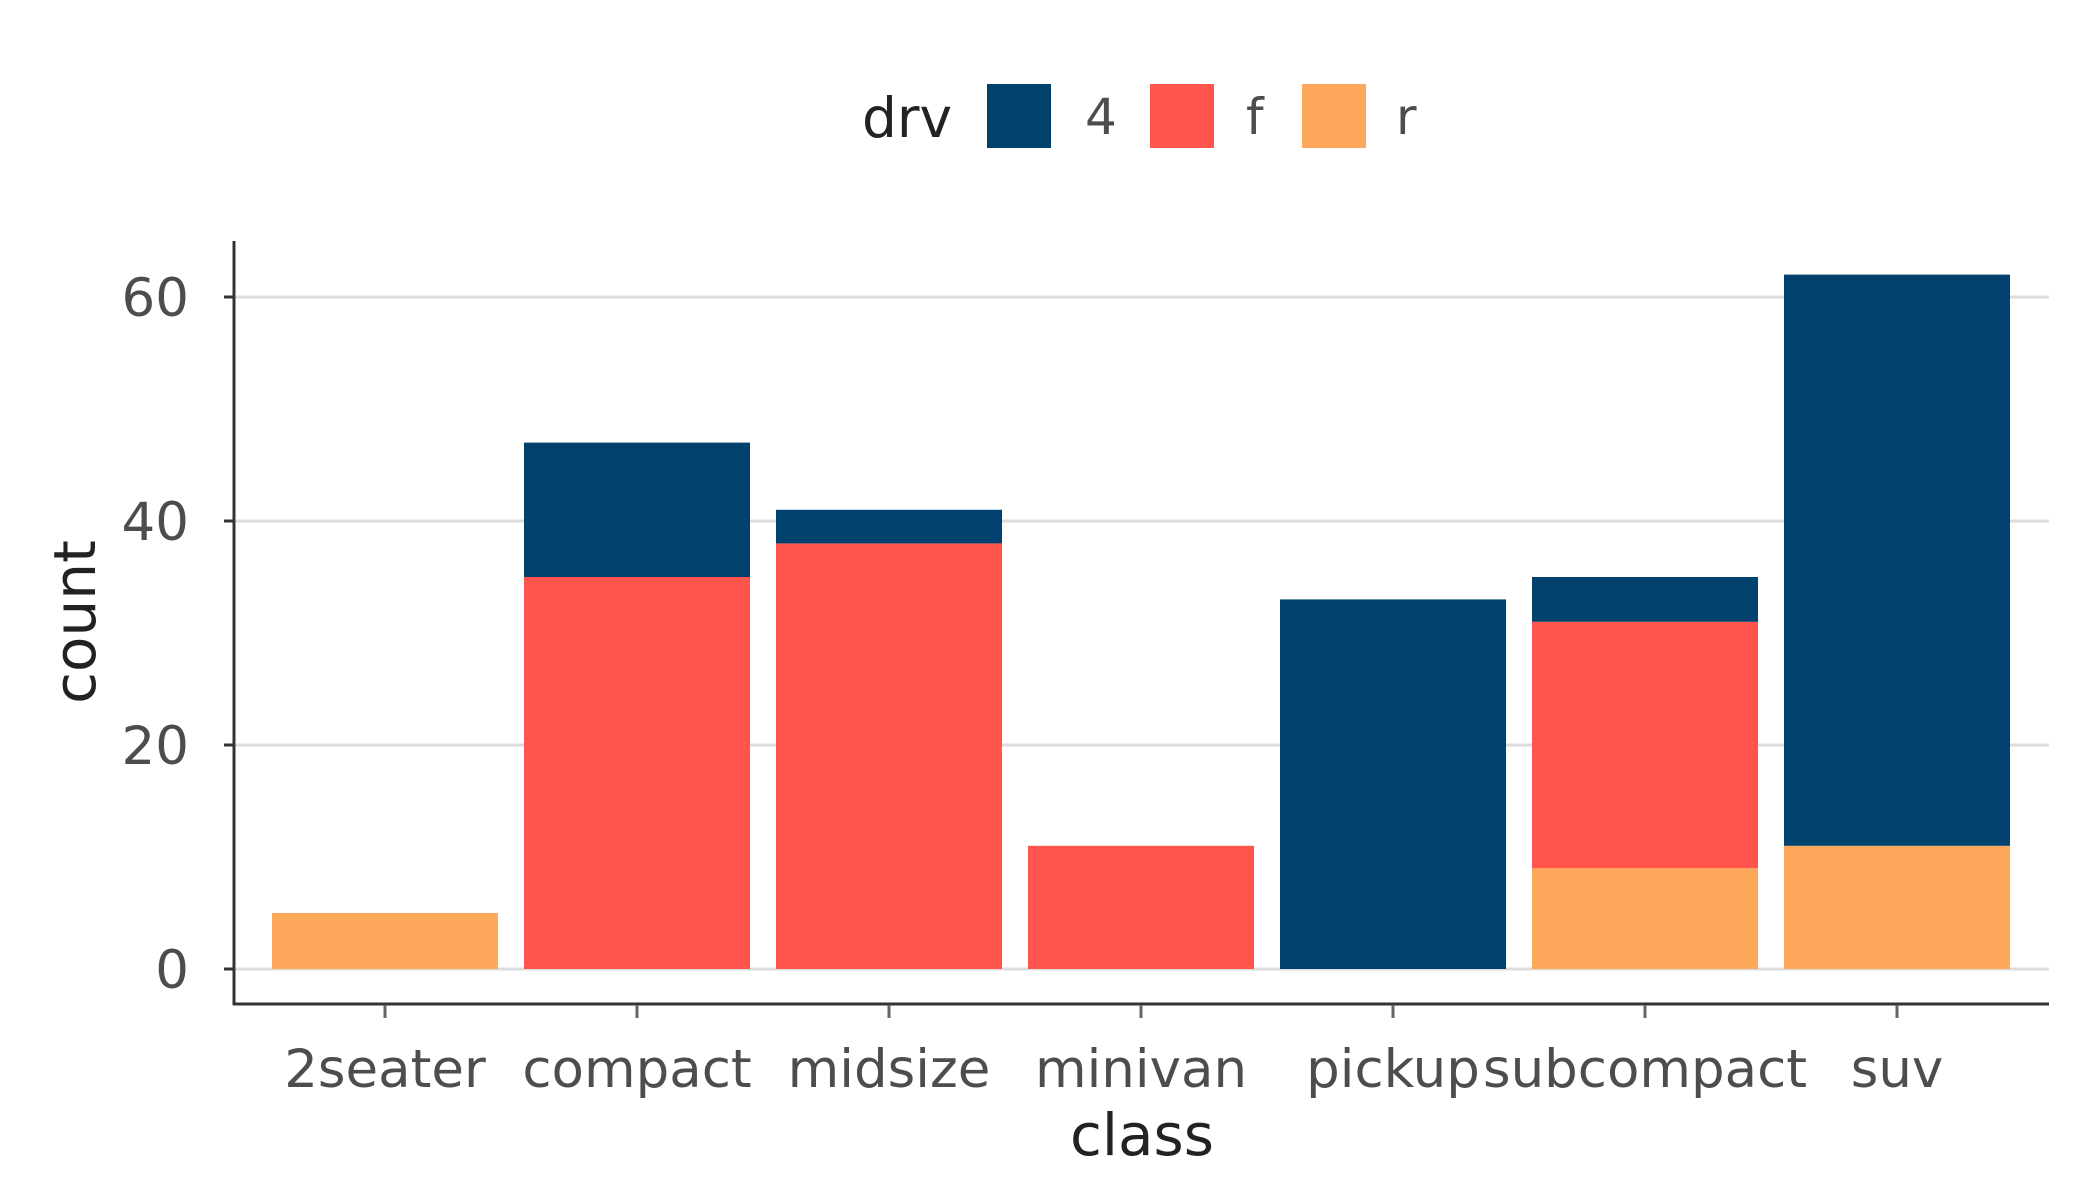 This screenshot has width=2100, height=1200. What do you see at coordinates (155, 522) in the screenshot?
I see `y-tick-label-40: 40` at bounding box center [155, 522].